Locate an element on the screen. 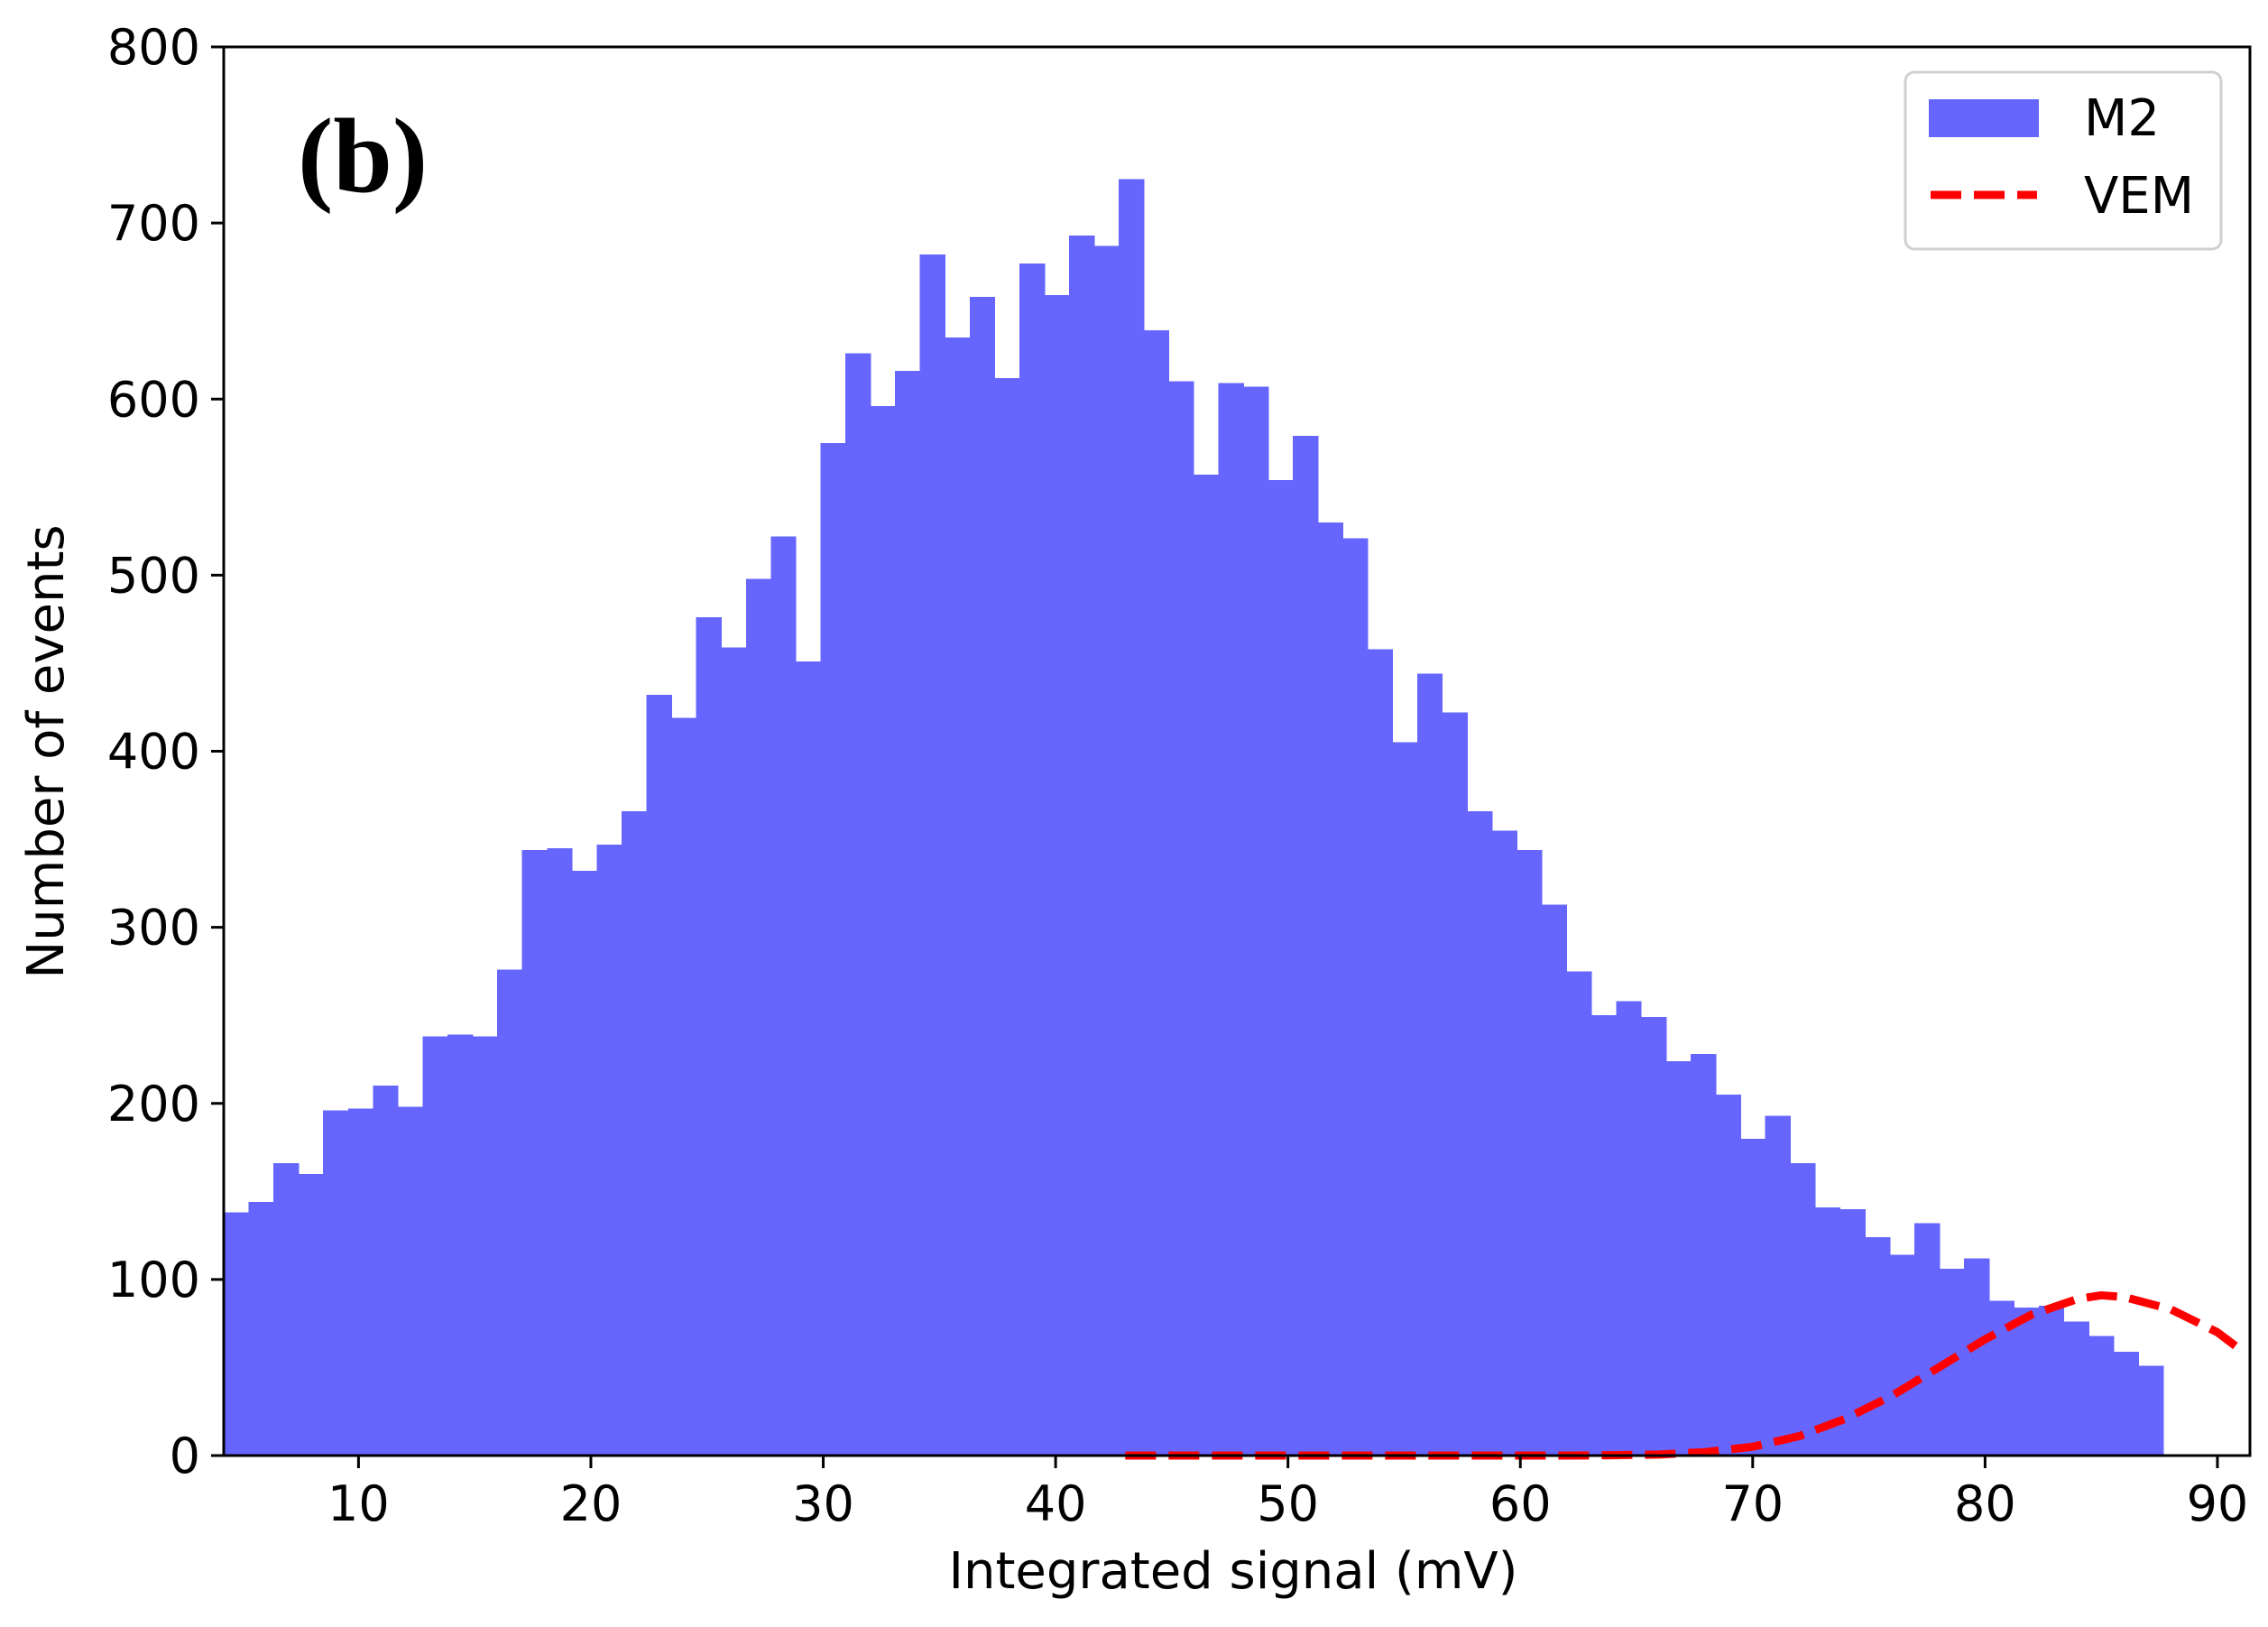 This screenshot has width=2268, height=1627. legend: M2 VEM is located at coordinates (2063, 160).